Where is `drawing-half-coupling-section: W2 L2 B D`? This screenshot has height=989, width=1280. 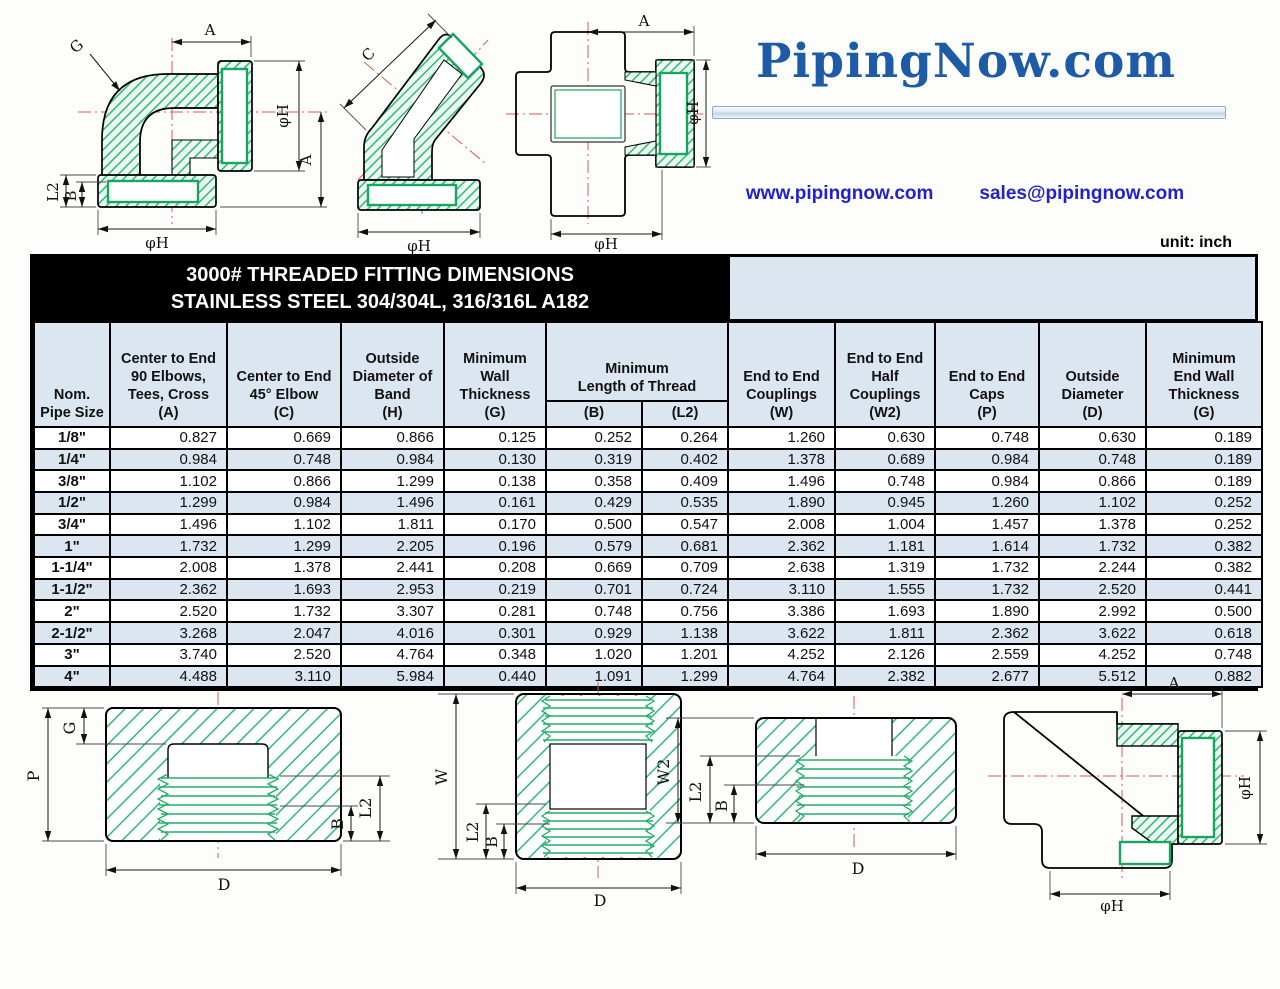
drawing-half-coupling-section: W2 L2 B D is located at coordinates (805, 787).